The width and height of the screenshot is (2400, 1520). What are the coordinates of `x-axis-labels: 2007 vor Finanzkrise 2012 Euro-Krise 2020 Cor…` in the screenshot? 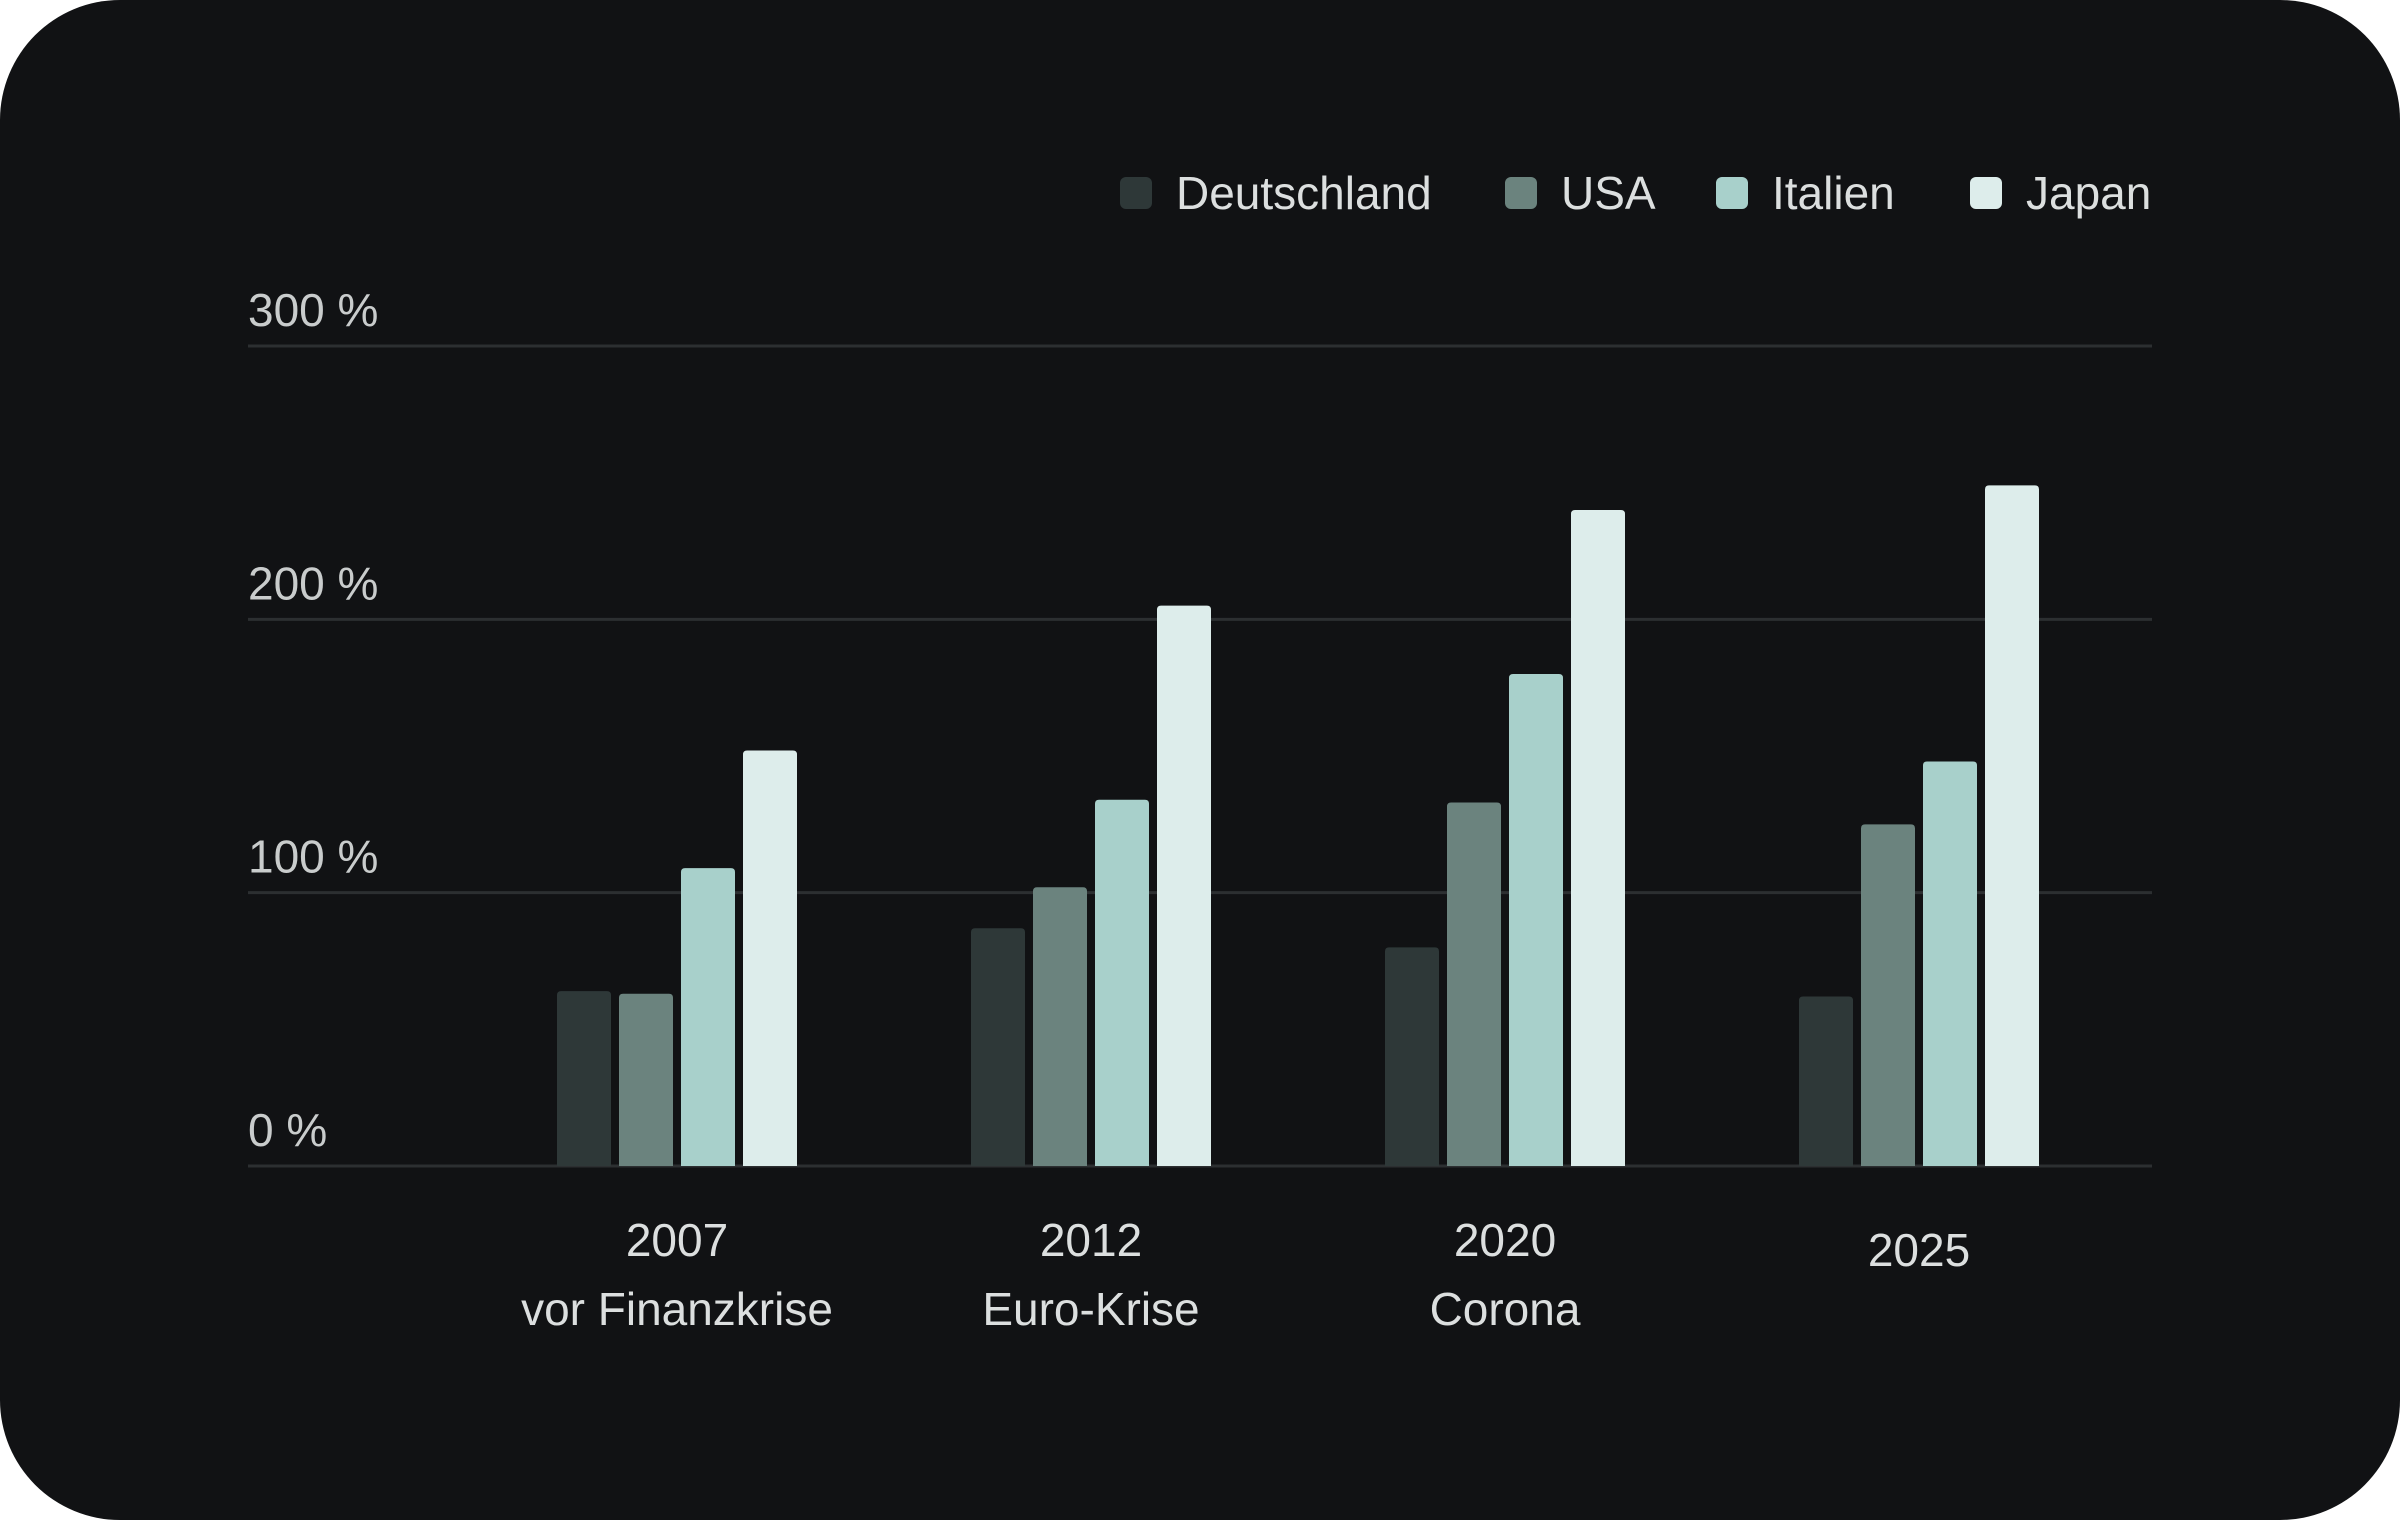 It's located at (1245, 1274).